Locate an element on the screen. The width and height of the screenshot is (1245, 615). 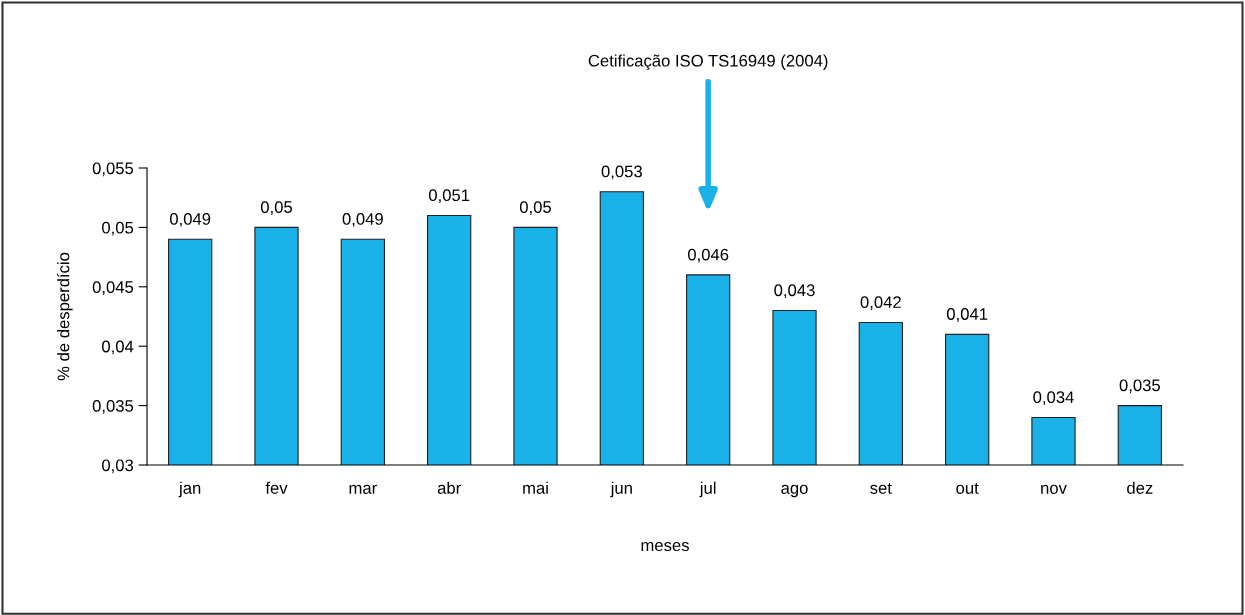
data-label: 0,041 is located at coordinates (967, 315).